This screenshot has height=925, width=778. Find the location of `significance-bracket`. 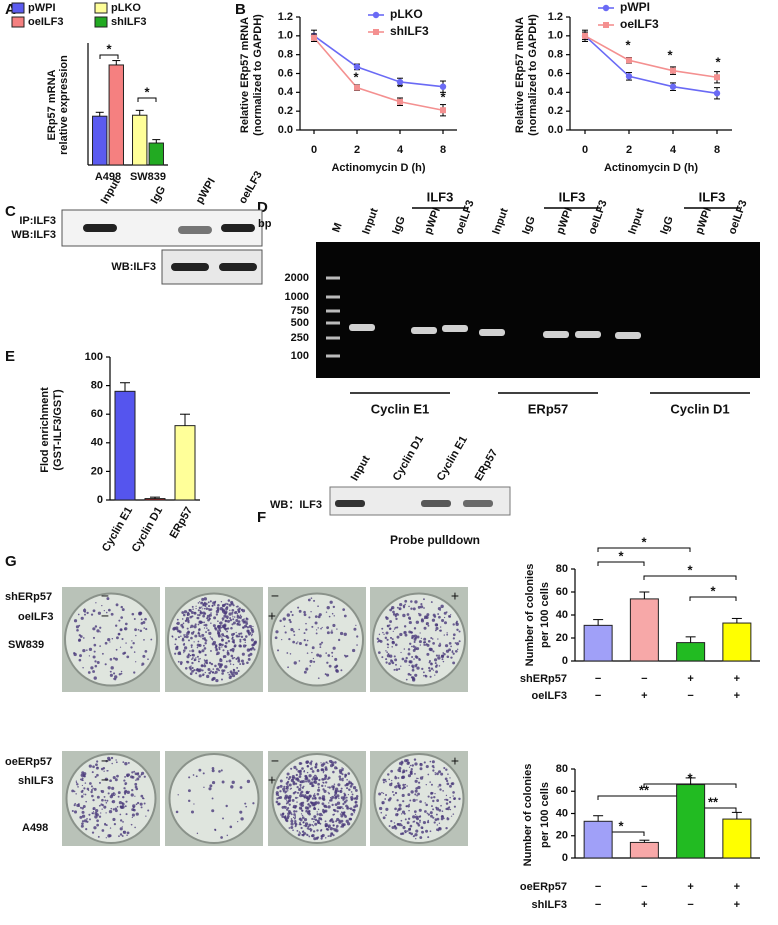

significance-bracket is located at coordinates (644, 549).